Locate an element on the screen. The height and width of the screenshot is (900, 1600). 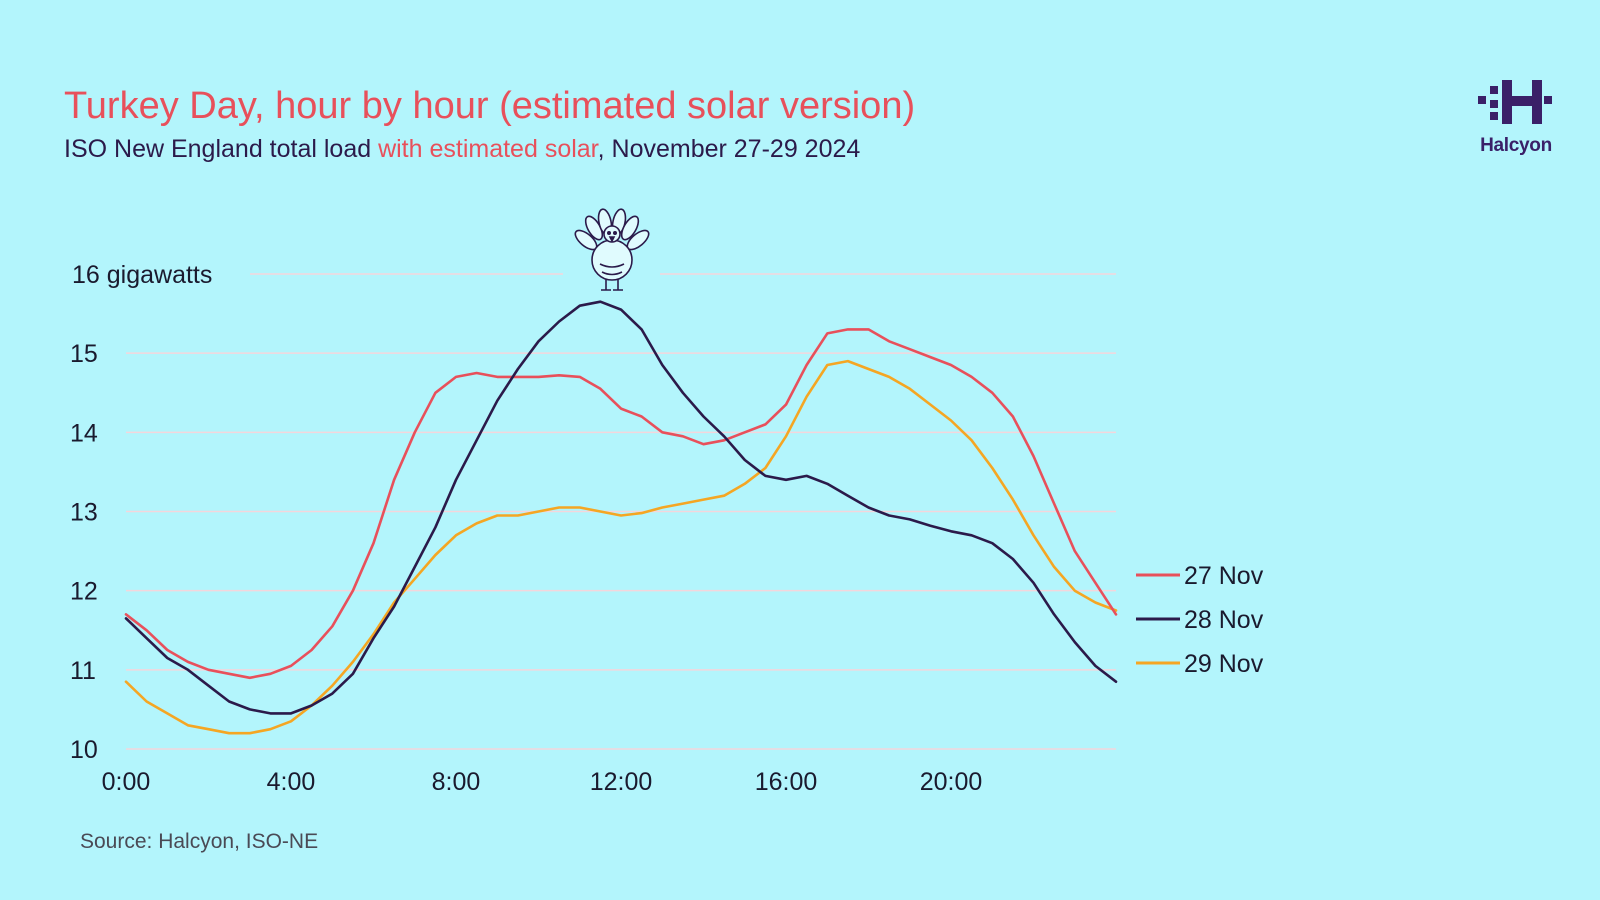
y-tick-label: 11 is located at coordinates (83, 671).